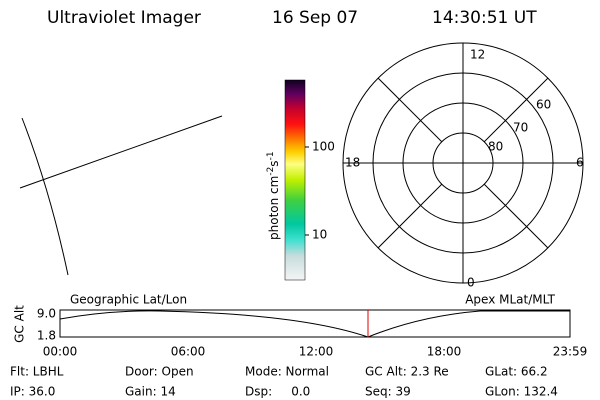 The width and height of the screenshot is (600, 400). I want to click on status-field: Dsp: 0.0, so click(277, 392).